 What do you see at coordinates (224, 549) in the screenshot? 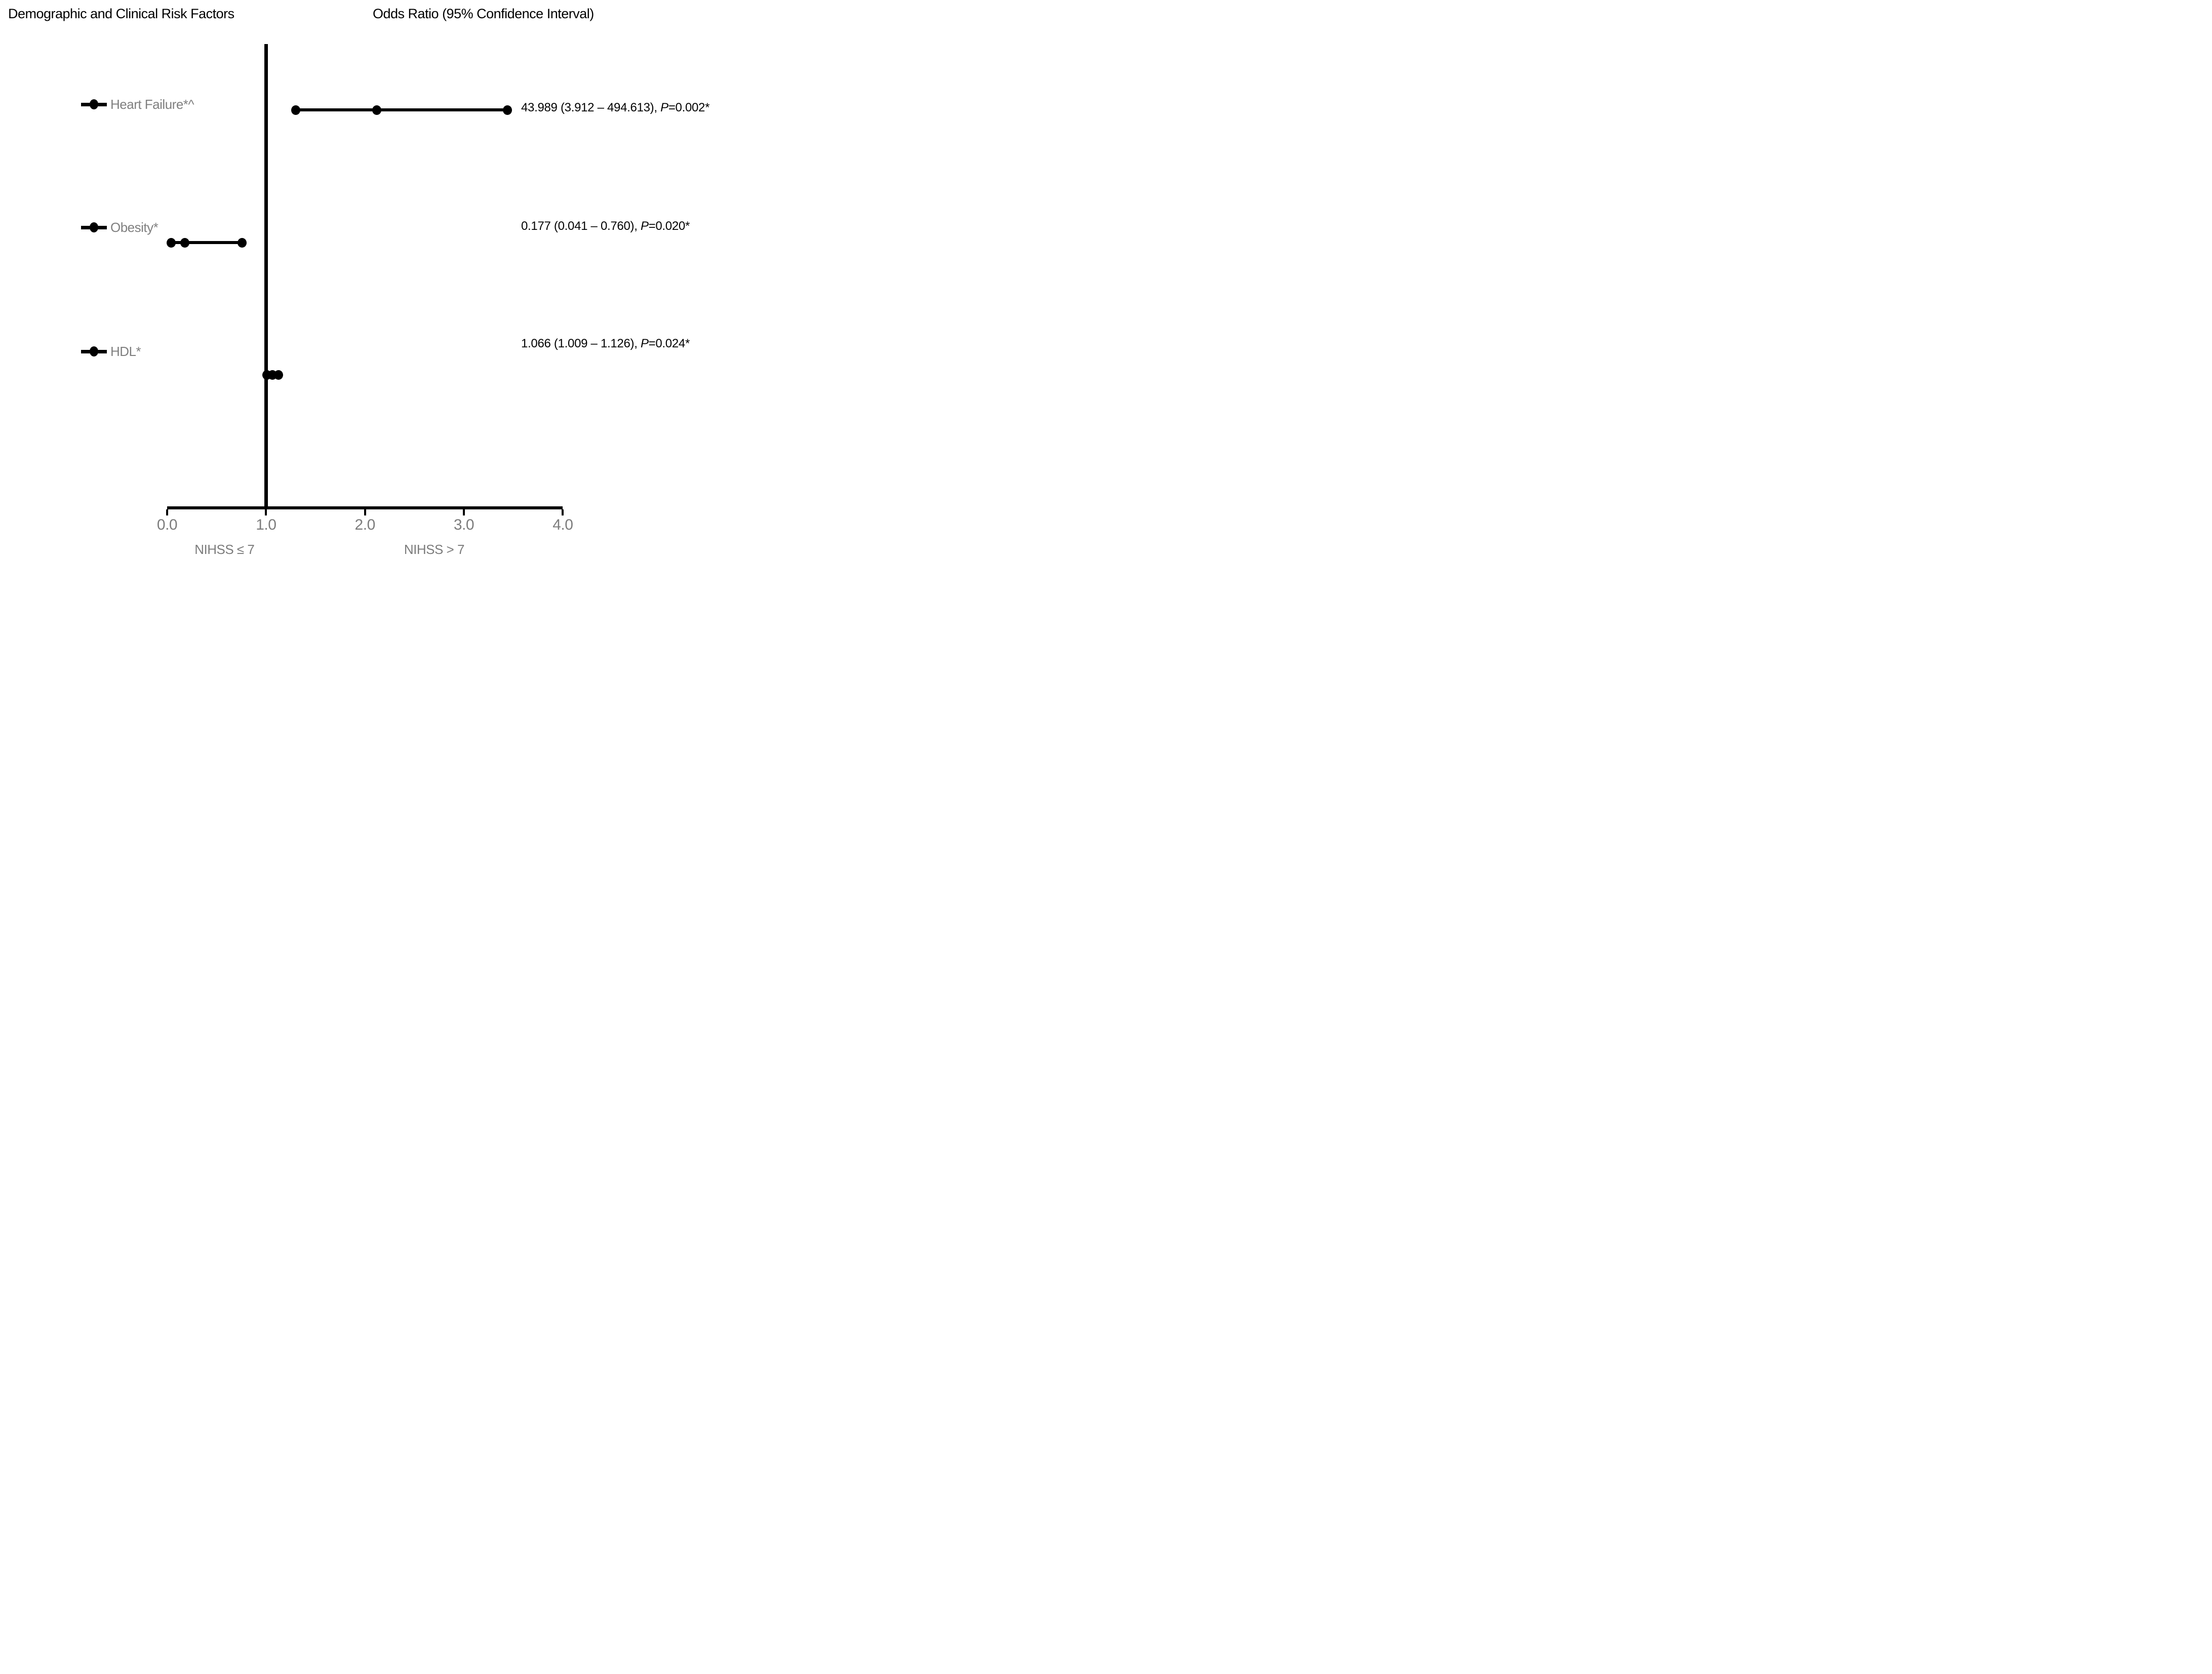
I see `x-axis-group-label: NIHSS ≤ 7` at bounding box center [224, 549].